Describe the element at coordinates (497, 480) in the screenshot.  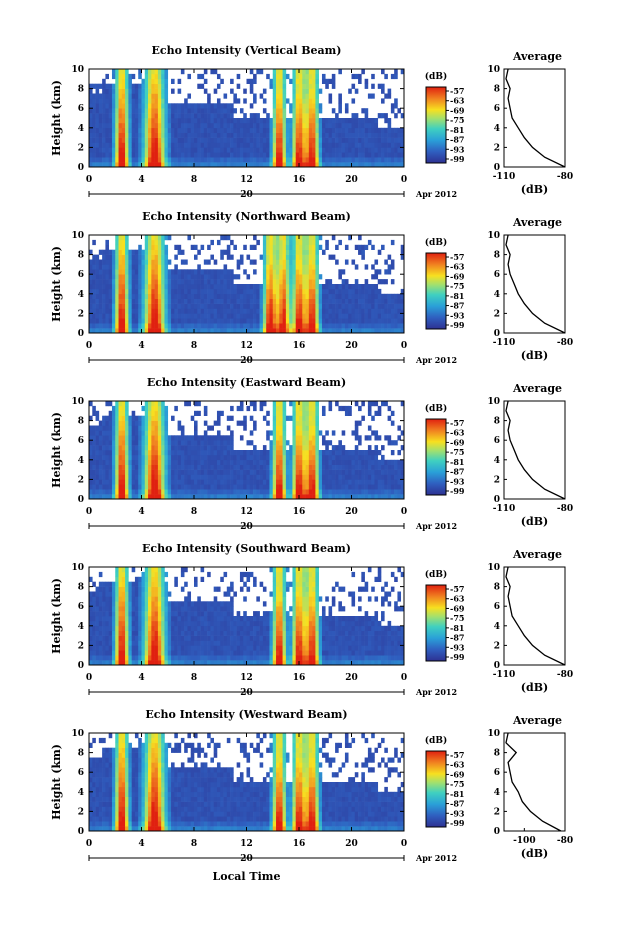
I see `avg-y-tick-label: 2` at that location.